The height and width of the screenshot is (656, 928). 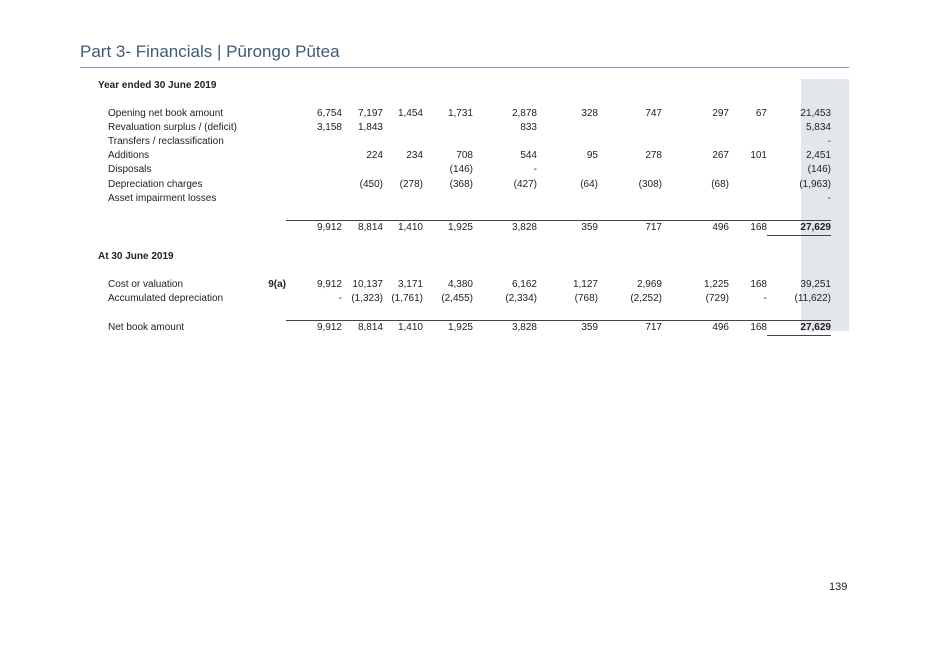 I want to click on value-cell: (64), so click(x=589, y=184).